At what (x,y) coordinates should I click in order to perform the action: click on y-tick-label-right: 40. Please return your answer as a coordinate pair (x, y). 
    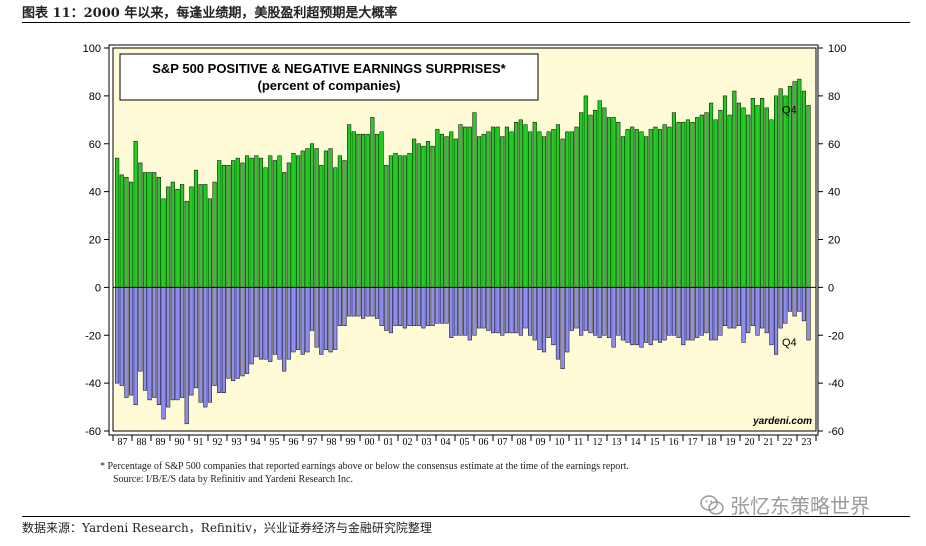
    Looking at the image, I should click on (834, 193).